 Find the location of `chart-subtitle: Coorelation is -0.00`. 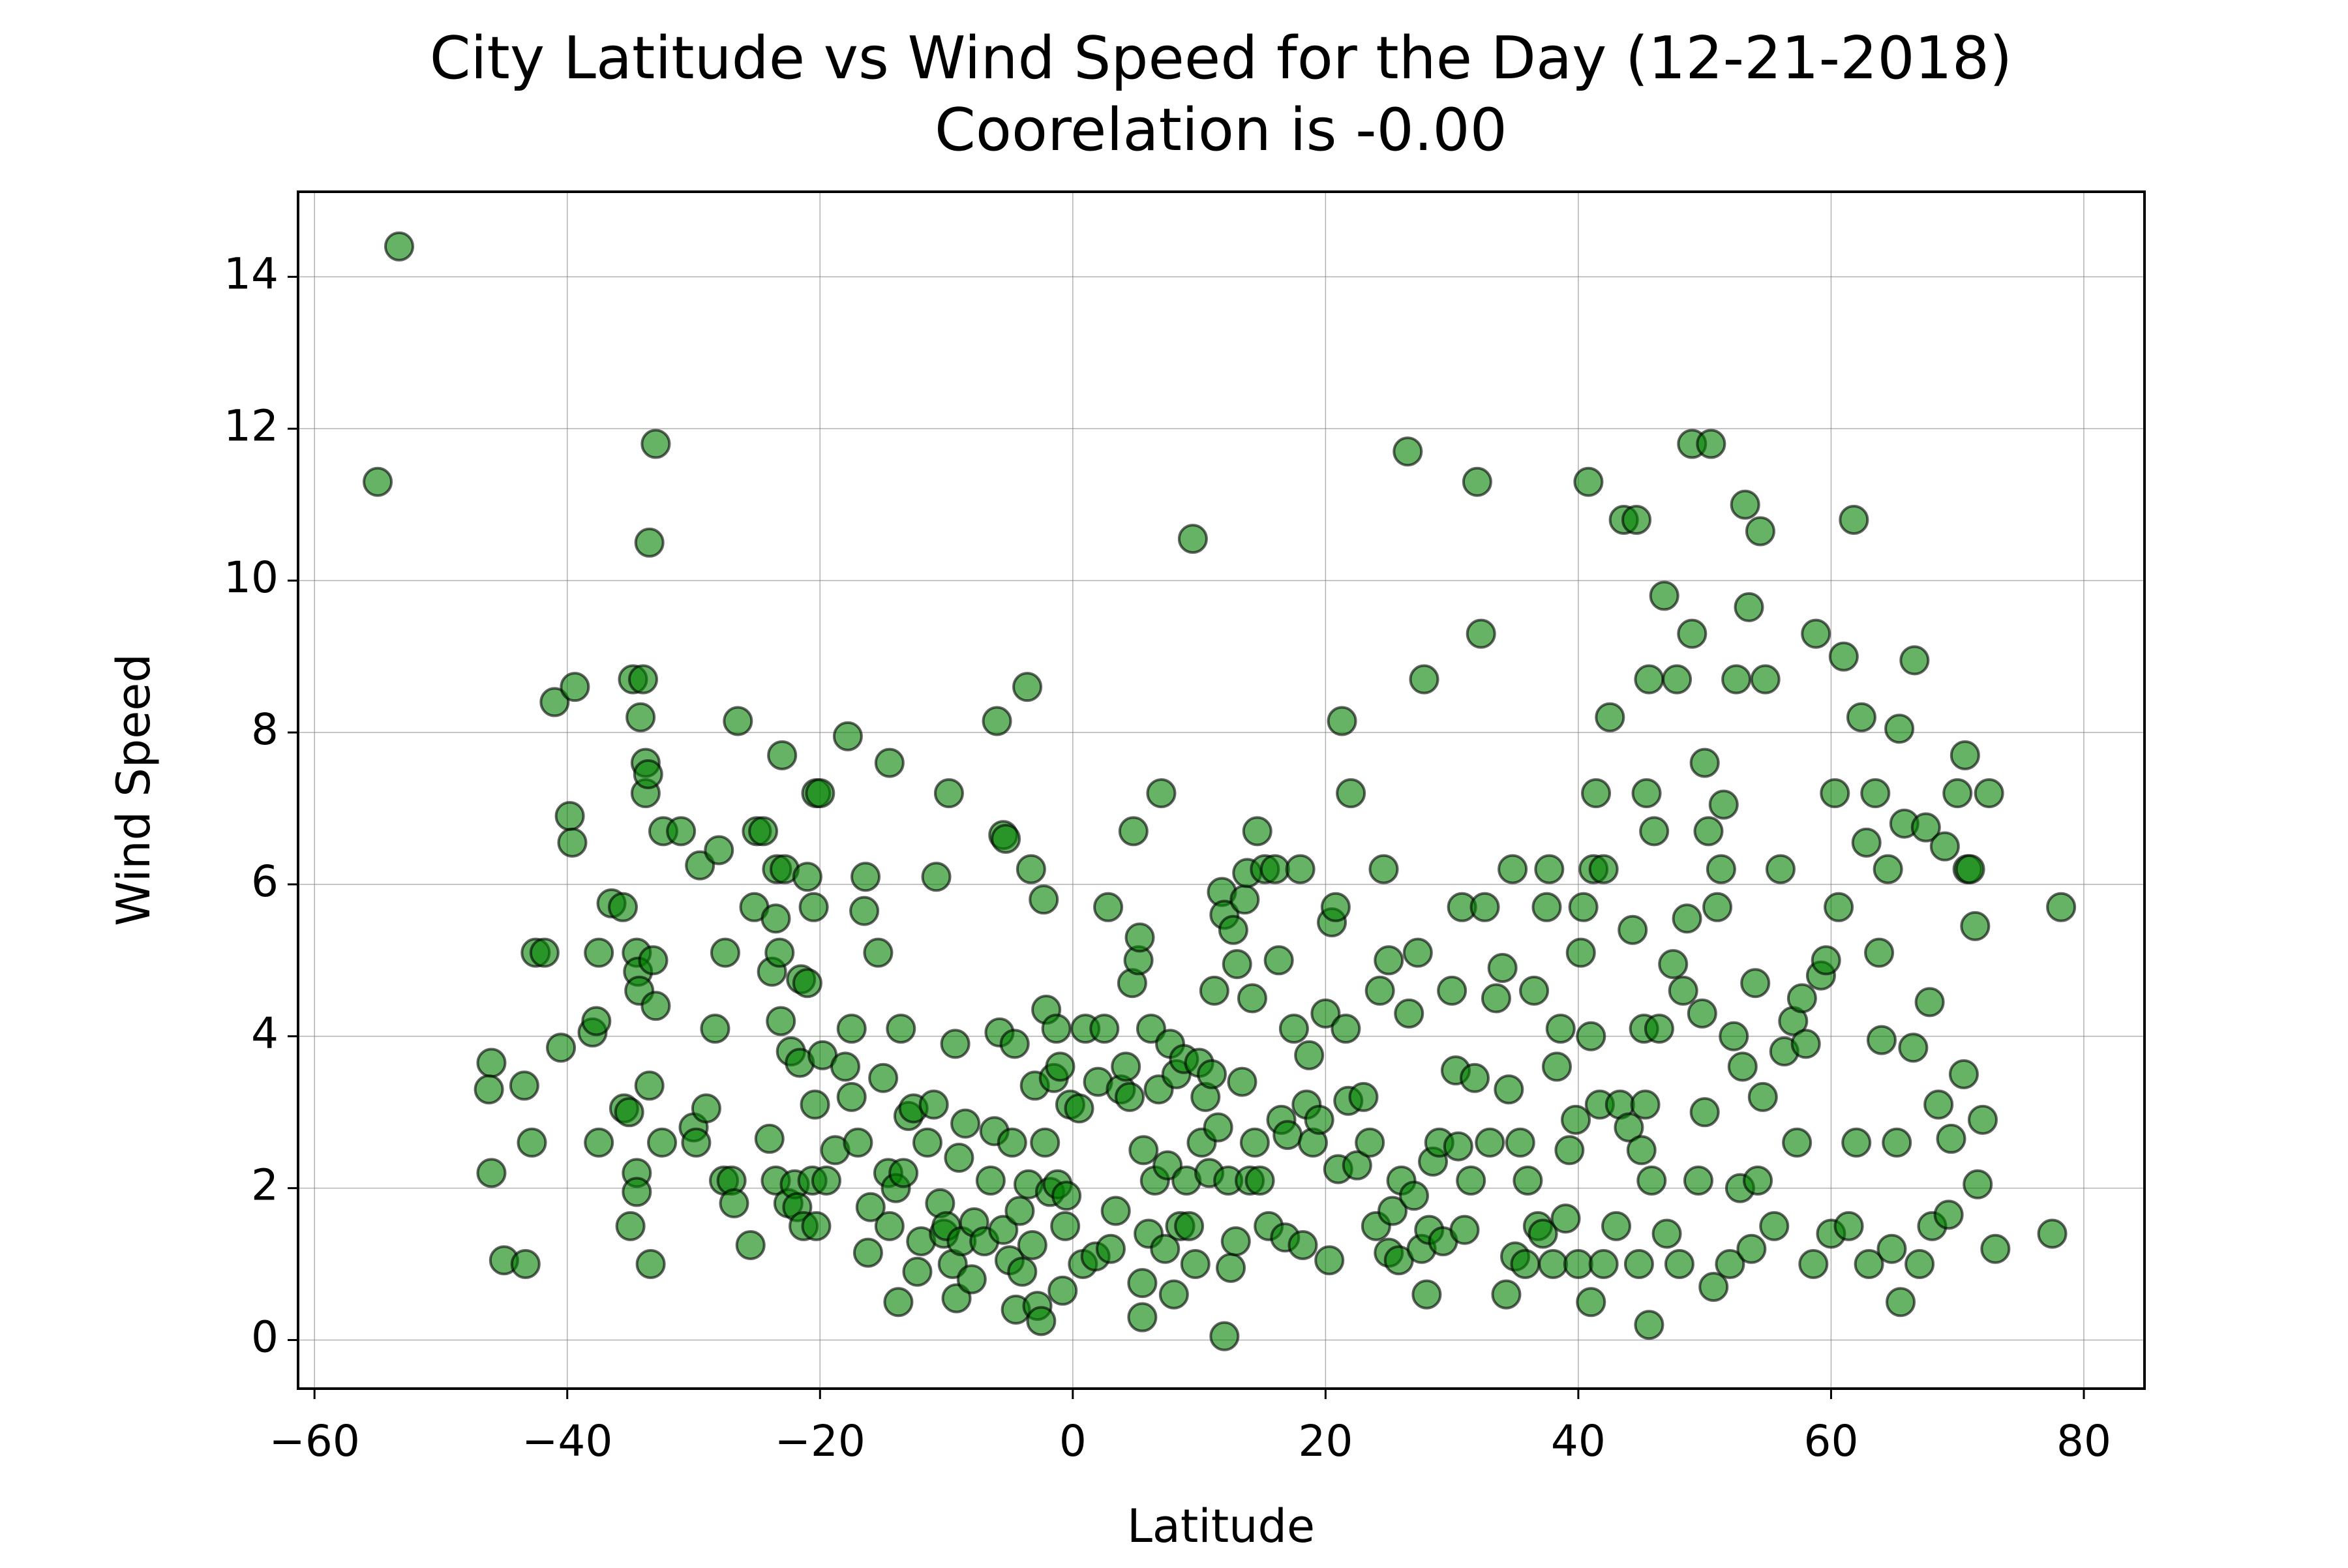

chart-subtitle: Coorelation is -0.00 is located at coordinates (1221, 130).